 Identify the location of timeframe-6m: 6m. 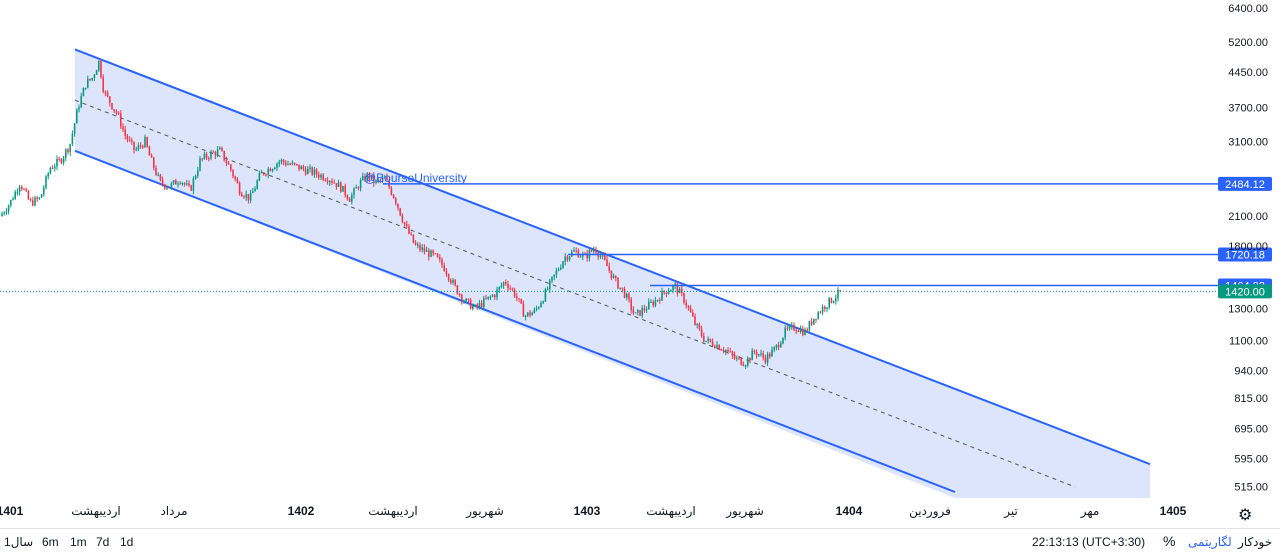
(50, 542).